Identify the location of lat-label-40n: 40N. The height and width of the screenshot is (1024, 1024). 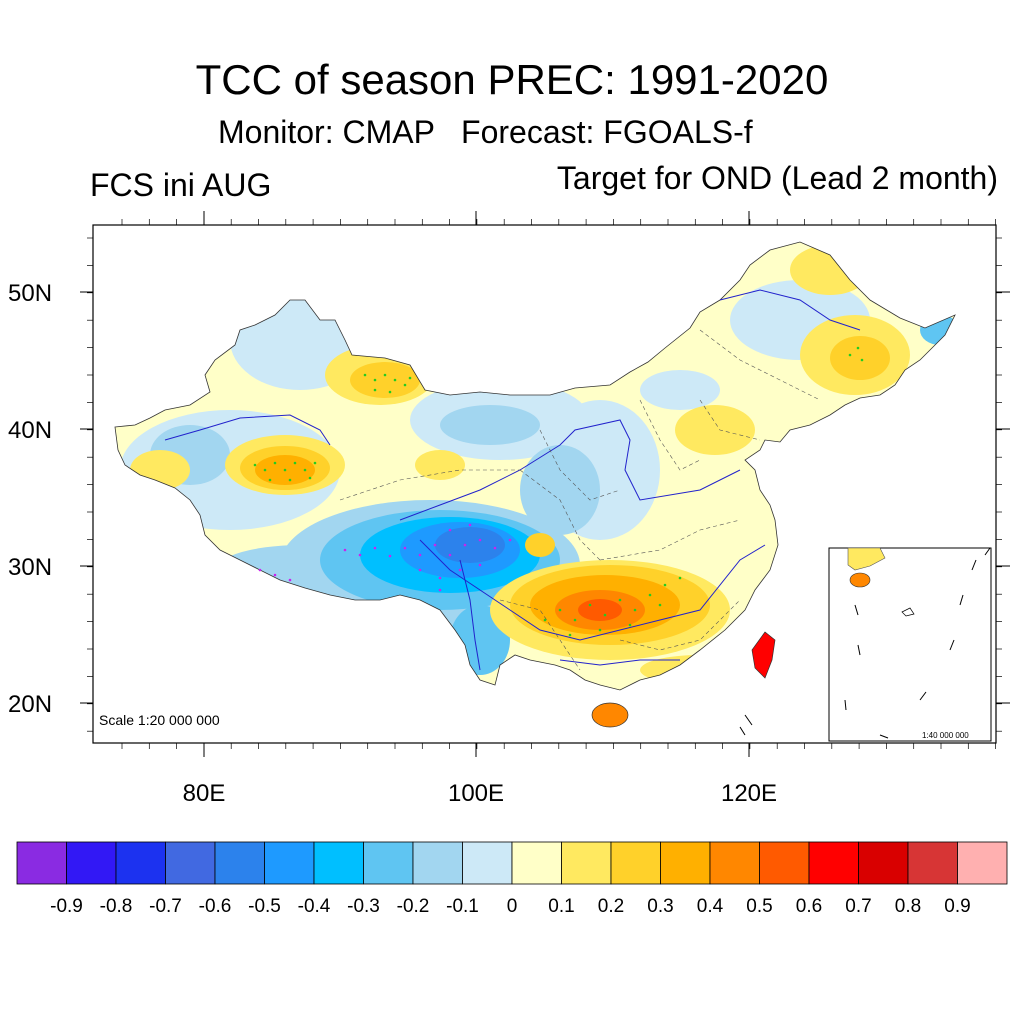
(30, 430).